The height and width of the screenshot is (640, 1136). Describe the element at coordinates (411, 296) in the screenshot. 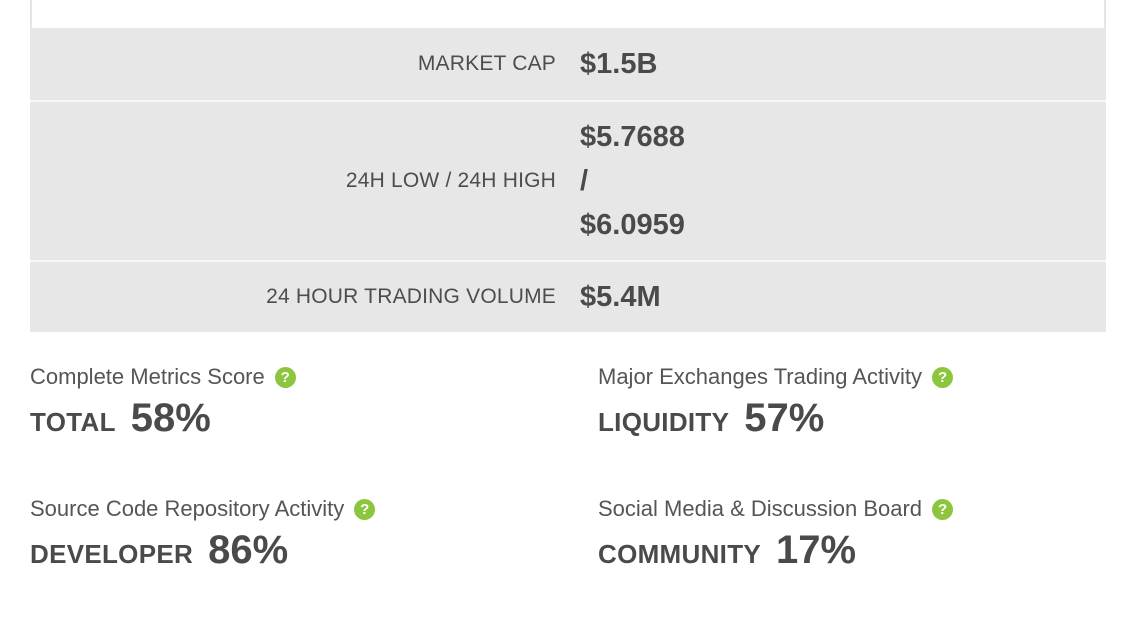

I see `volume-24h-label: 24 HOUR TRADING VOLUME` at that location.